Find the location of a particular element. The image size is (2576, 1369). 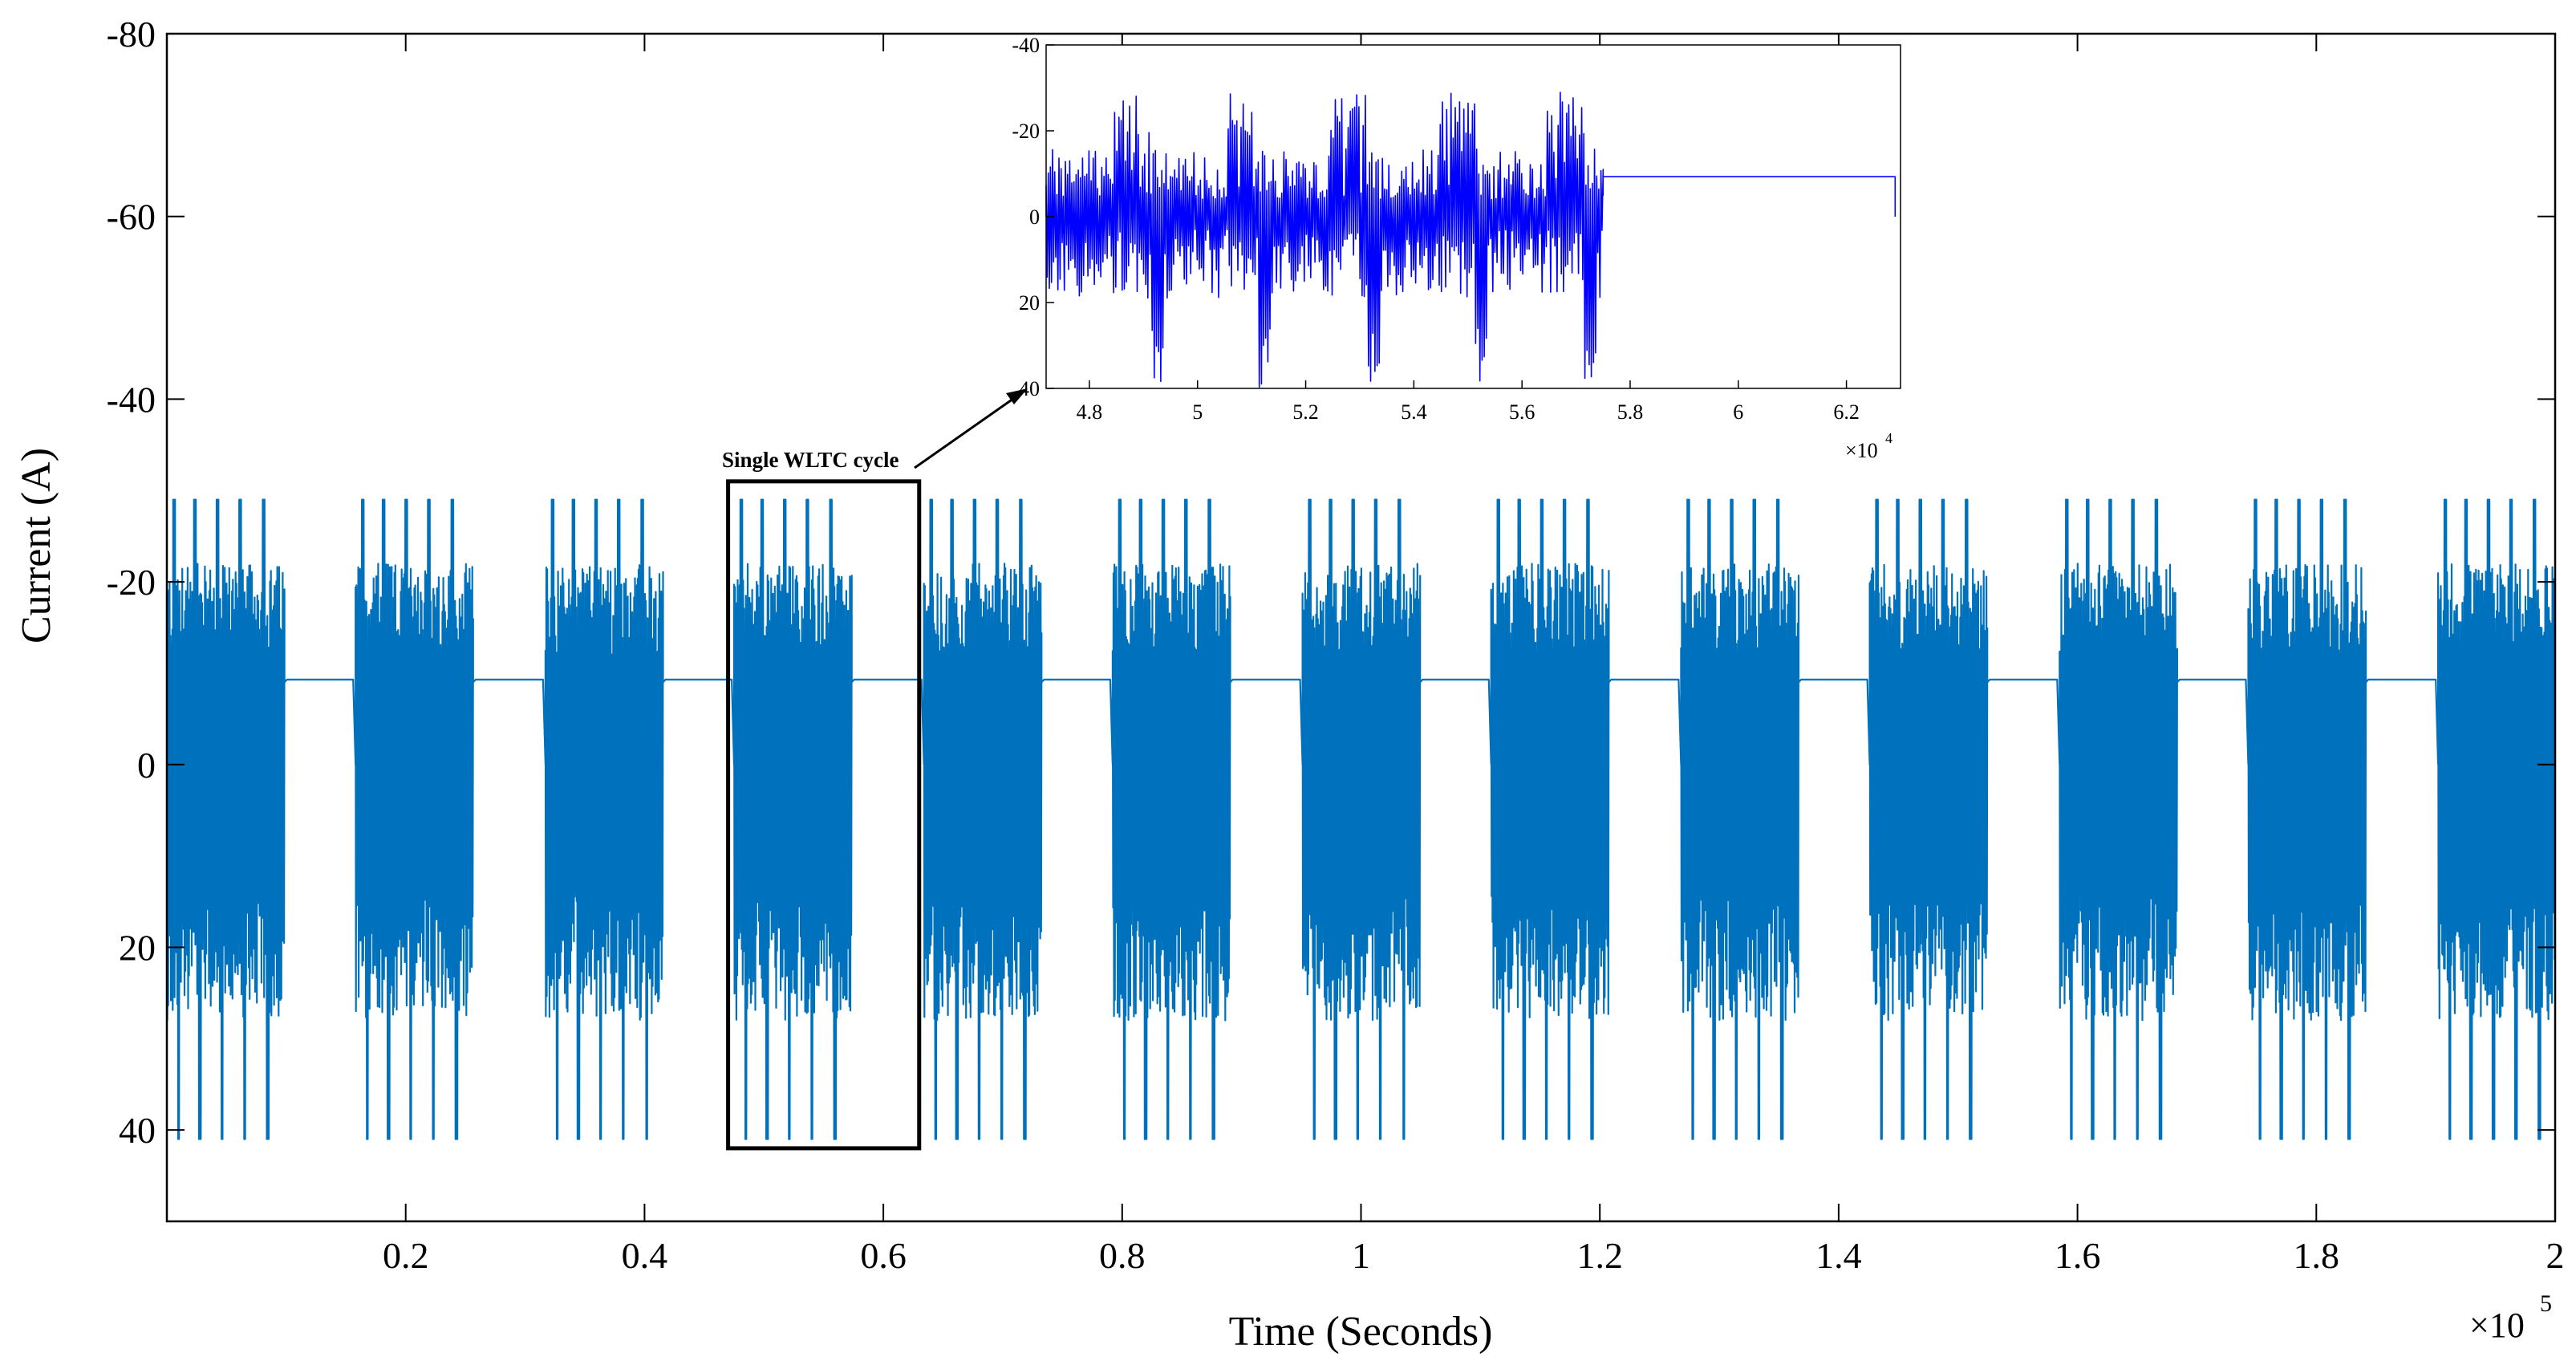

inset-series-group is located at coordinates (1471, 240).